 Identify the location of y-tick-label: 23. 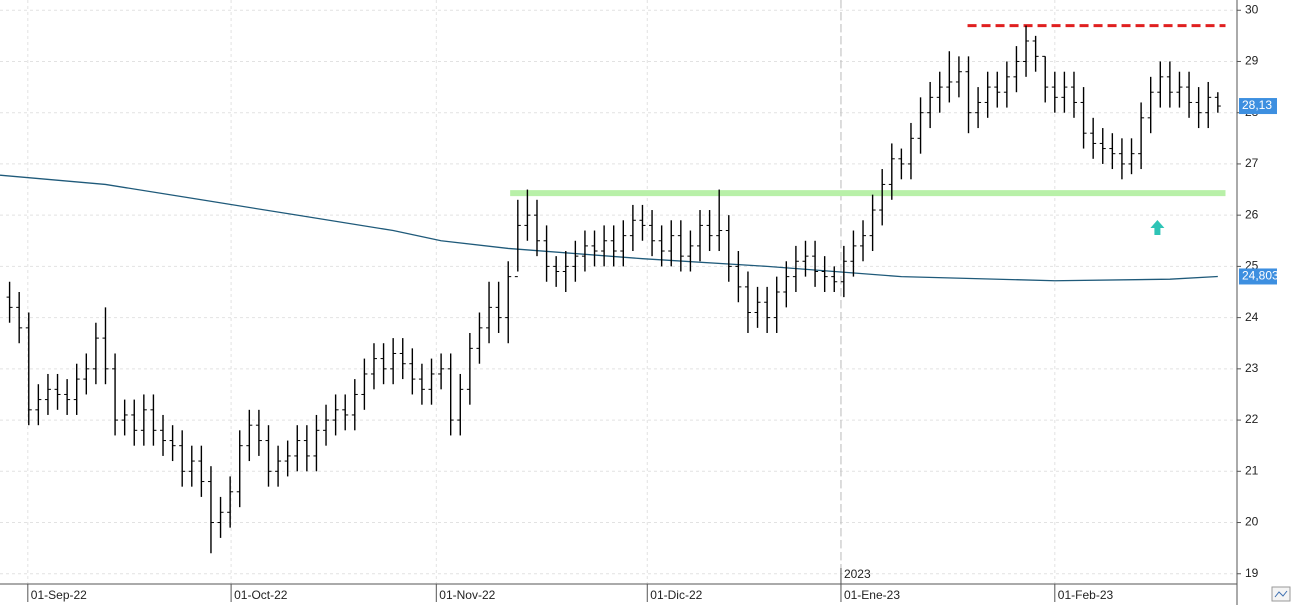
(1252, 368).